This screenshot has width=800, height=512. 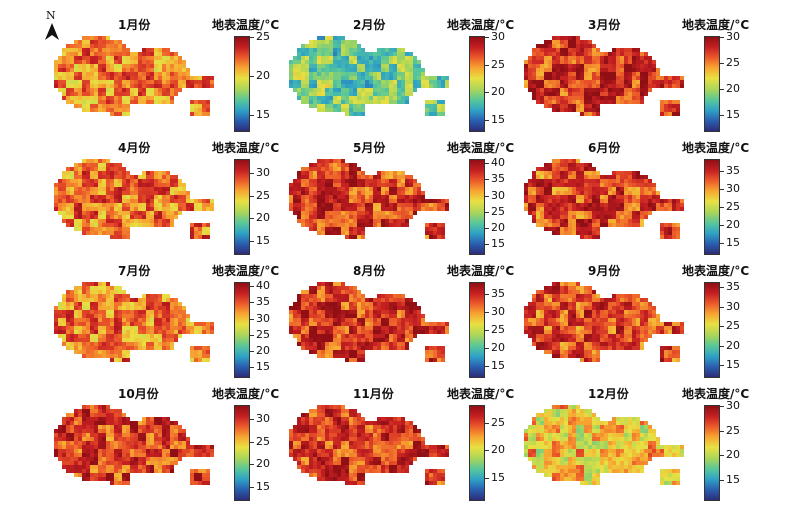 What do you see at coordinates (134, 271) in the screenshot?
I see `panel-title: 7月份` at bounding box center [134, 271].